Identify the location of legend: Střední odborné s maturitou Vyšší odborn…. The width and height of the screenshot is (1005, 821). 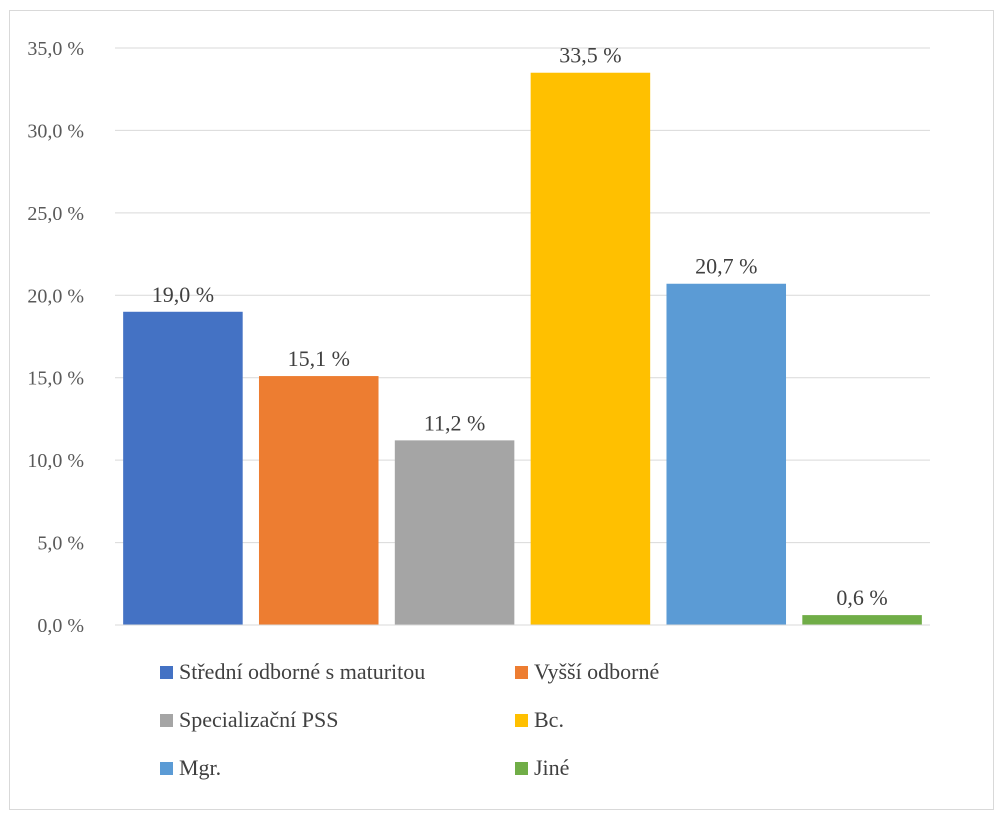
(470, 720).